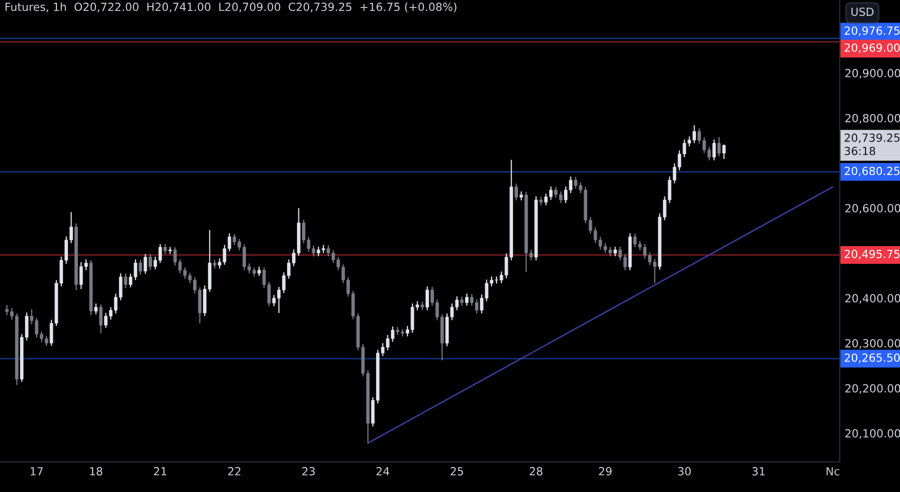 This screenshot has height=492, width=900. What do you see at coordinates (872, 48) in the screenshot?
I see `ref-line-label: 20,969.00` at bounding box center [872, 48].